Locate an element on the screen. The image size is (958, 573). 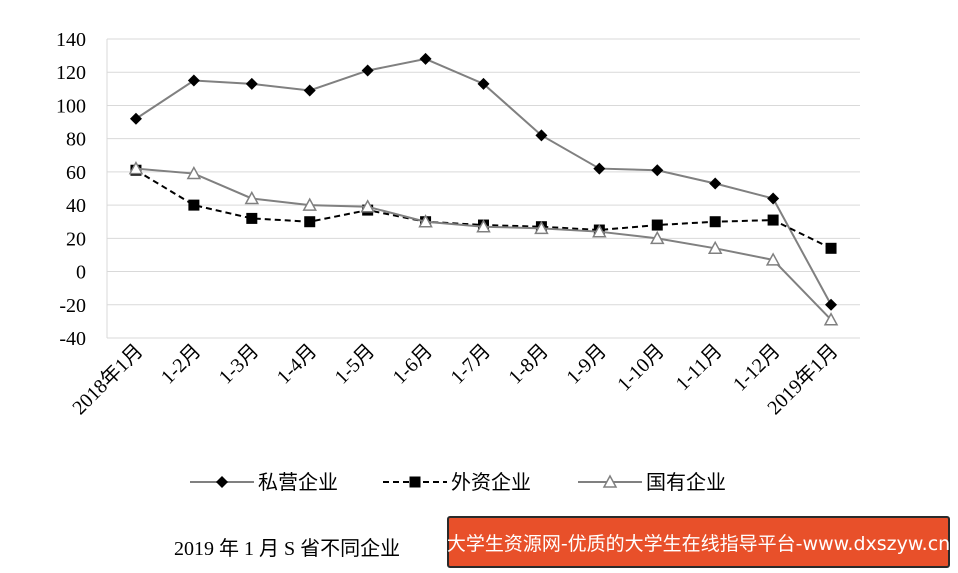
y-tick-label: 0 is located at coordinates (81, 273).